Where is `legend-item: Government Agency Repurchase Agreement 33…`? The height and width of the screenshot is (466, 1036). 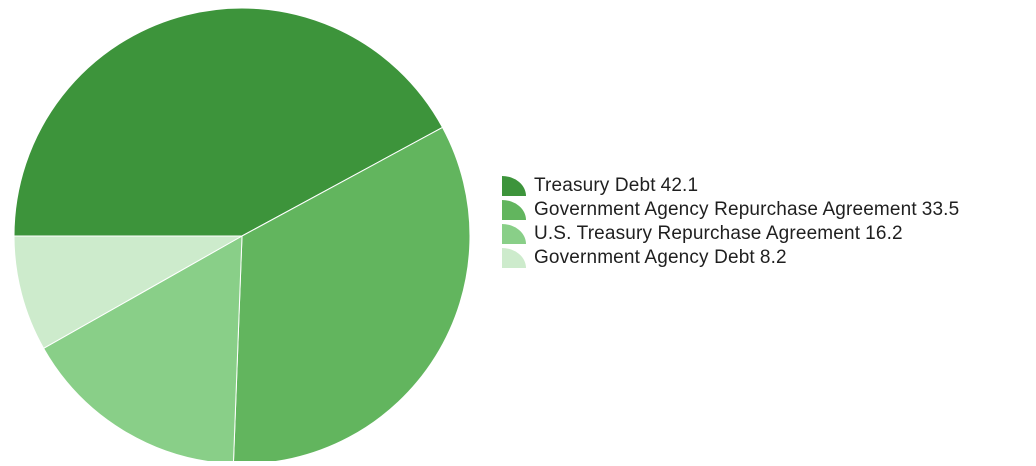
legend-item: Government Agency Repurchase Agreement 33… is located at coordinates (730, 210).